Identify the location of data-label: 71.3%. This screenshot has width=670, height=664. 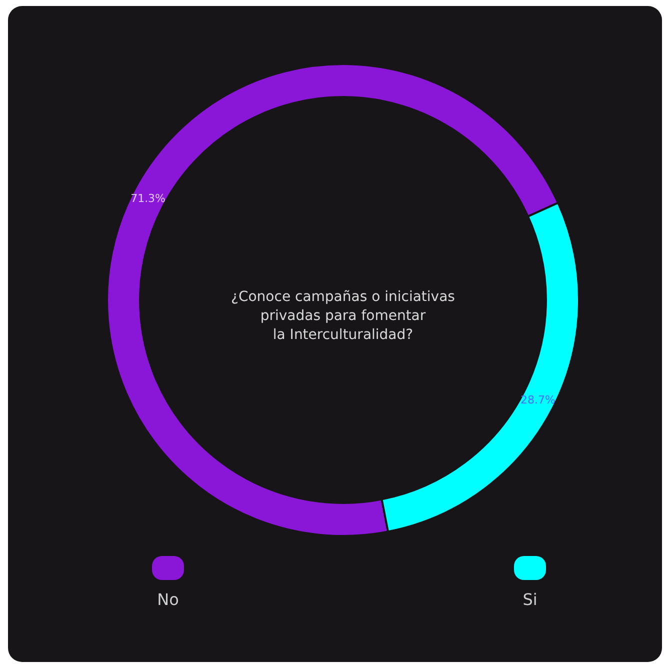
(148, 199).